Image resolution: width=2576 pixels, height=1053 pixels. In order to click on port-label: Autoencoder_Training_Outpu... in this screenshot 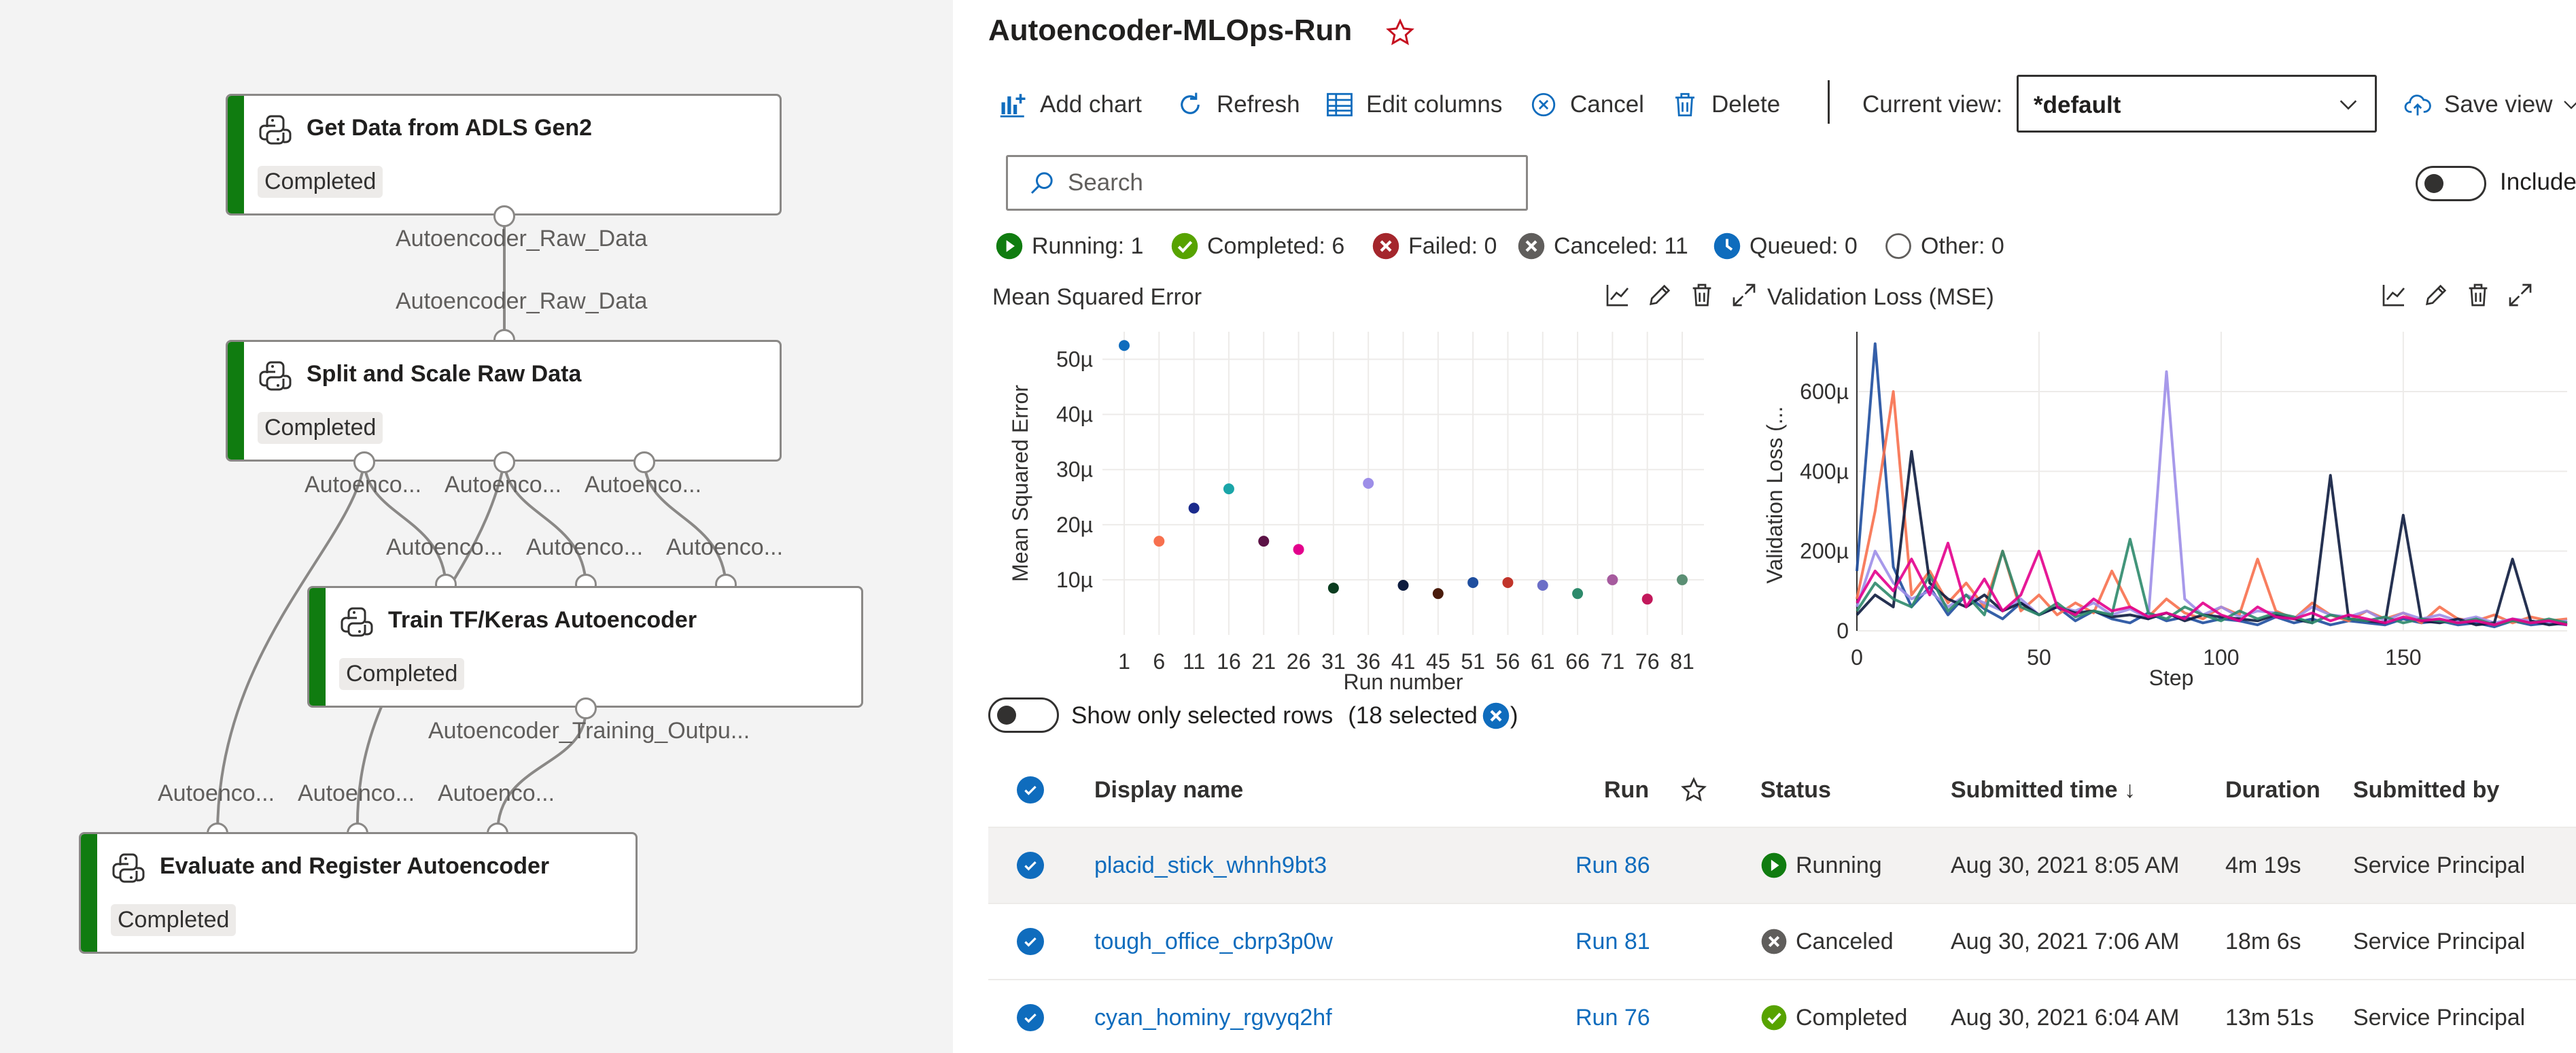, I will do `click(589, 731)`.